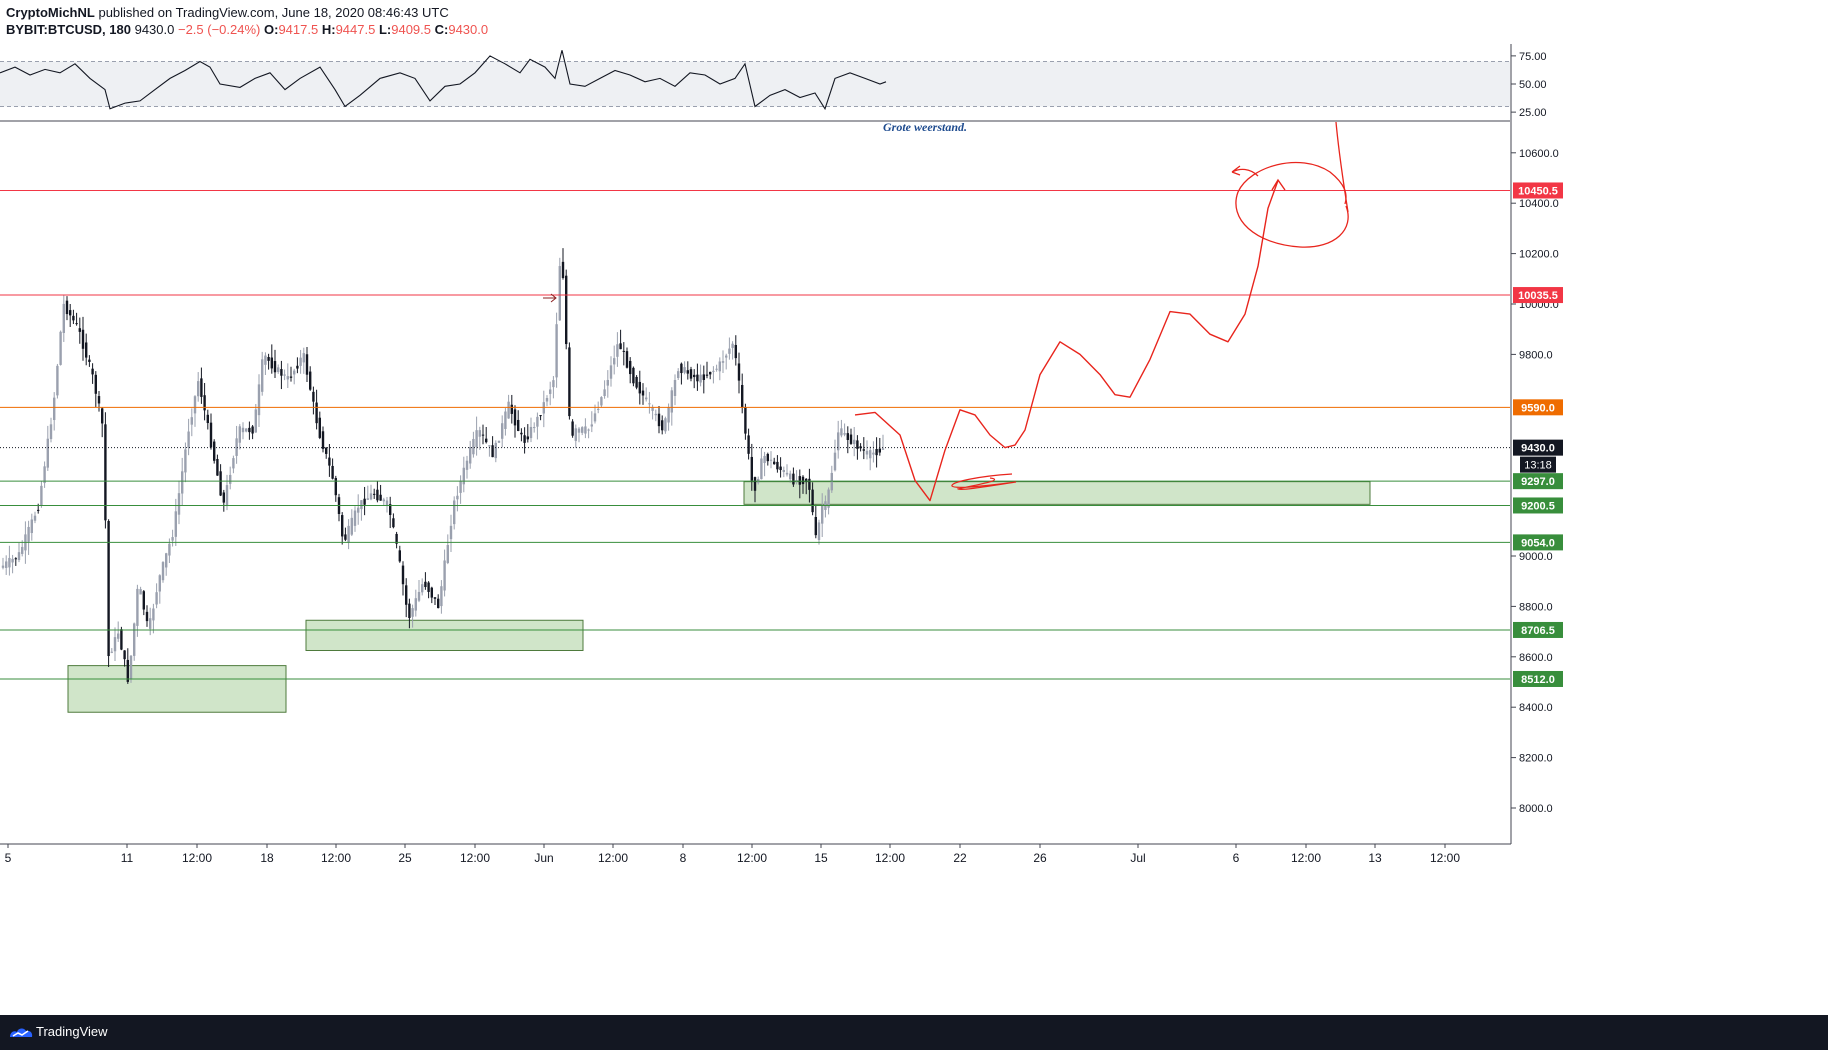 The height and width of the screenshot is (1050, 1828). I want to click on level-badge-9054.0: 9054.0, so click(1538, 542).